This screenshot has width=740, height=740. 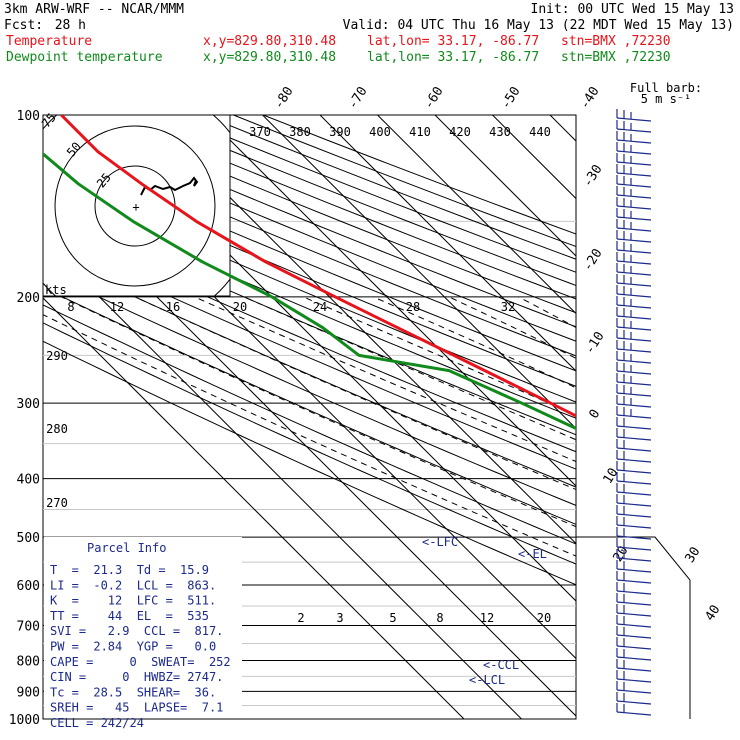 What do you see at coordinates (611, 476) in the screenshot?
I see `isotherm-label: 10` at bounding box center [611, 476].